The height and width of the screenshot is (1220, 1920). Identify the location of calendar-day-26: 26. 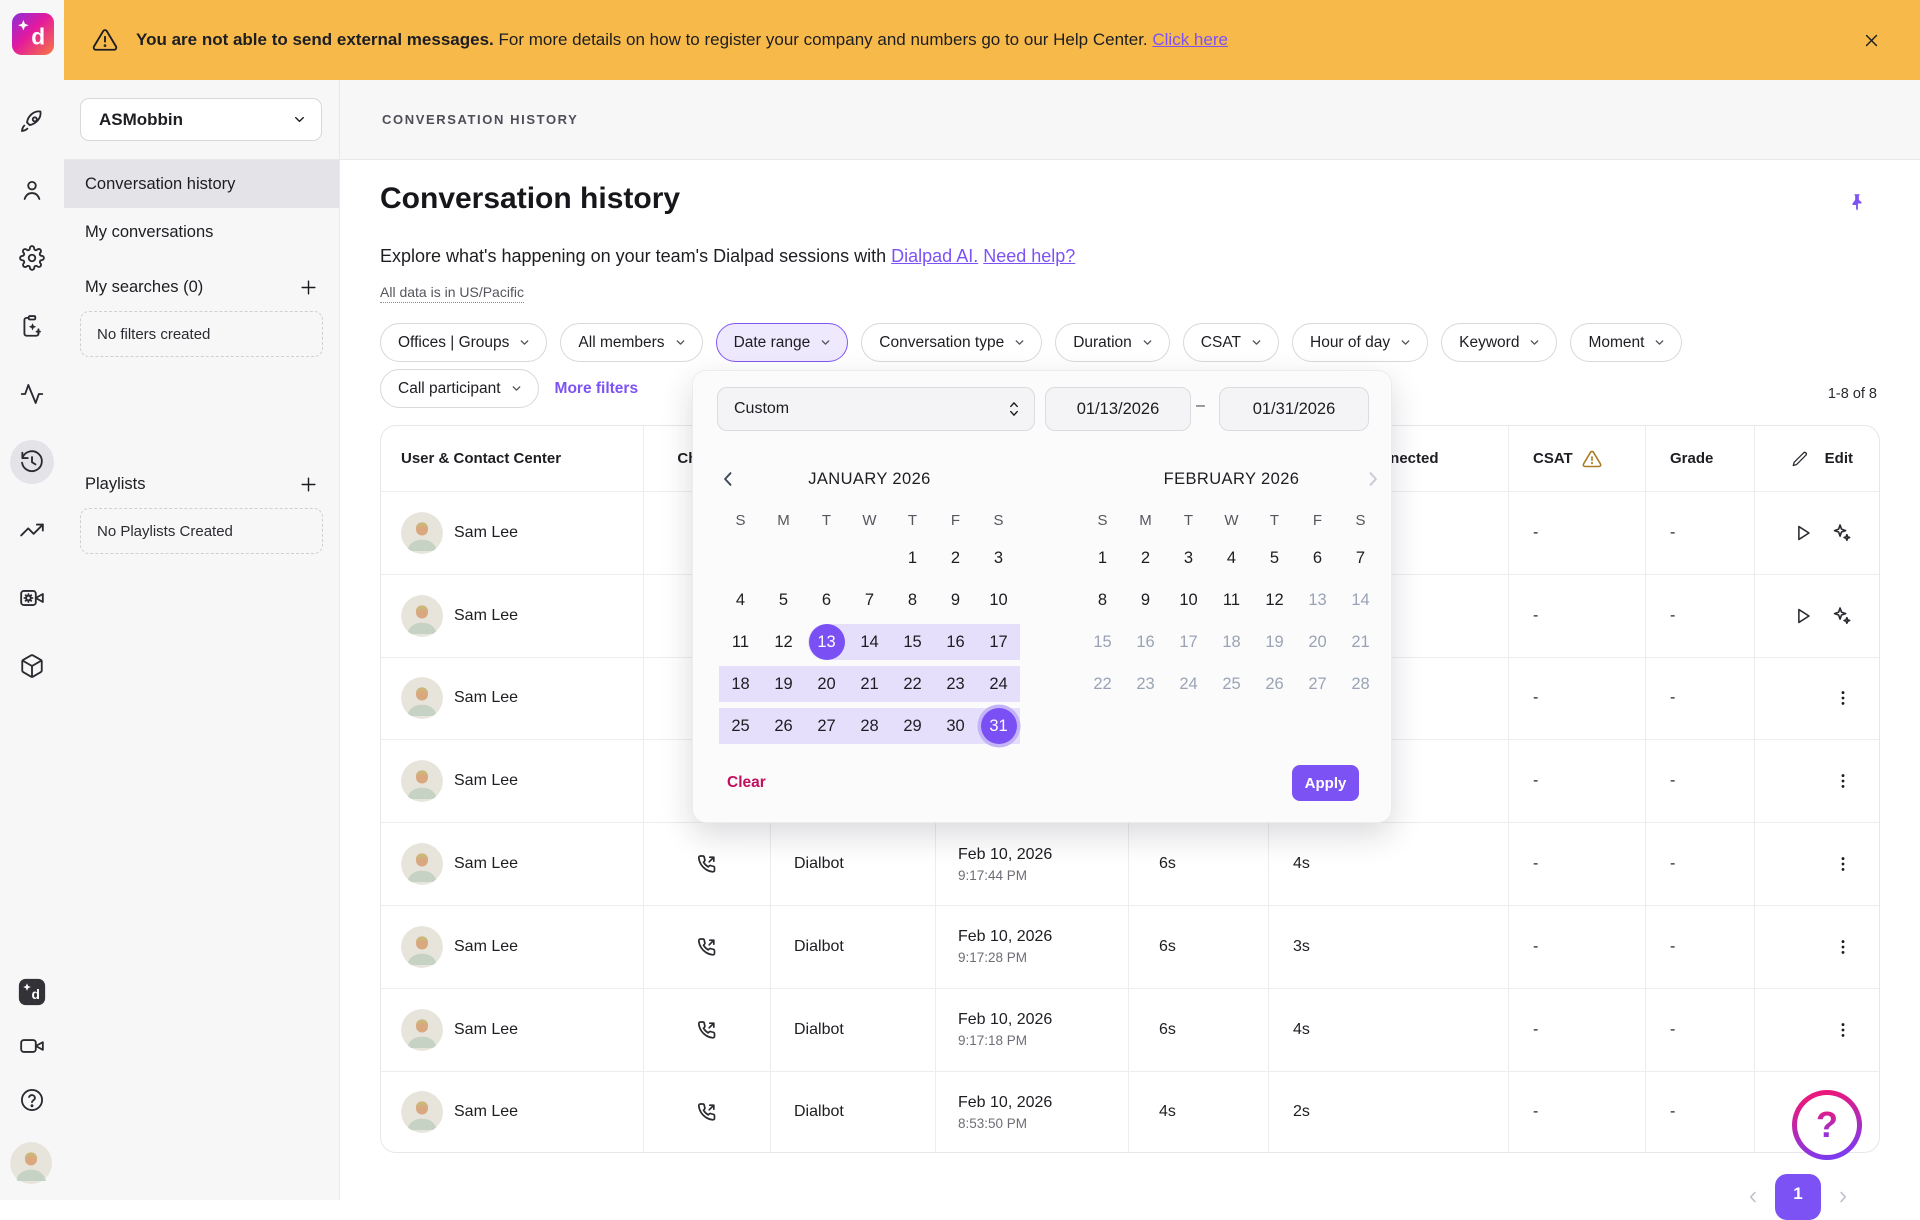
(783, 726).